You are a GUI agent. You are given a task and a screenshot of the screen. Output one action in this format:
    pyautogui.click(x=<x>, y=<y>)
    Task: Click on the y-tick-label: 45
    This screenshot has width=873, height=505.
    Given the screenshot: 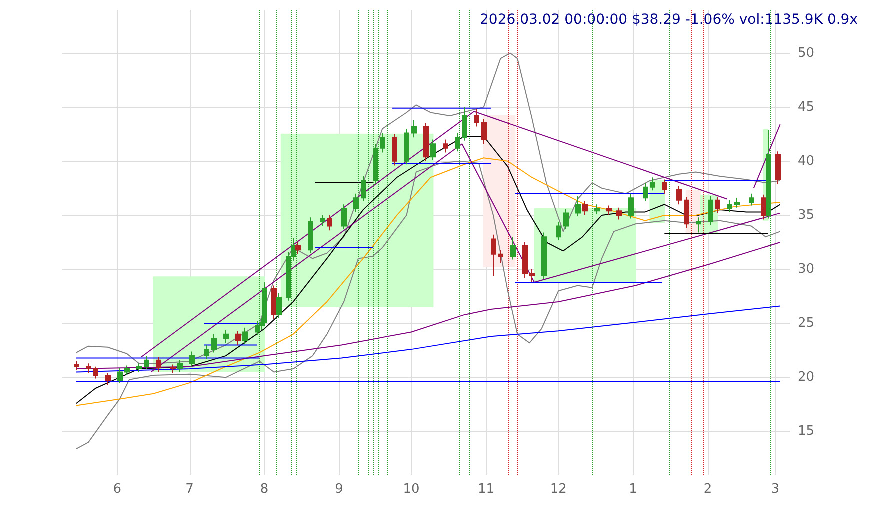 What is the action you would take?
    pyautogui.click(x=806, y=107)
    